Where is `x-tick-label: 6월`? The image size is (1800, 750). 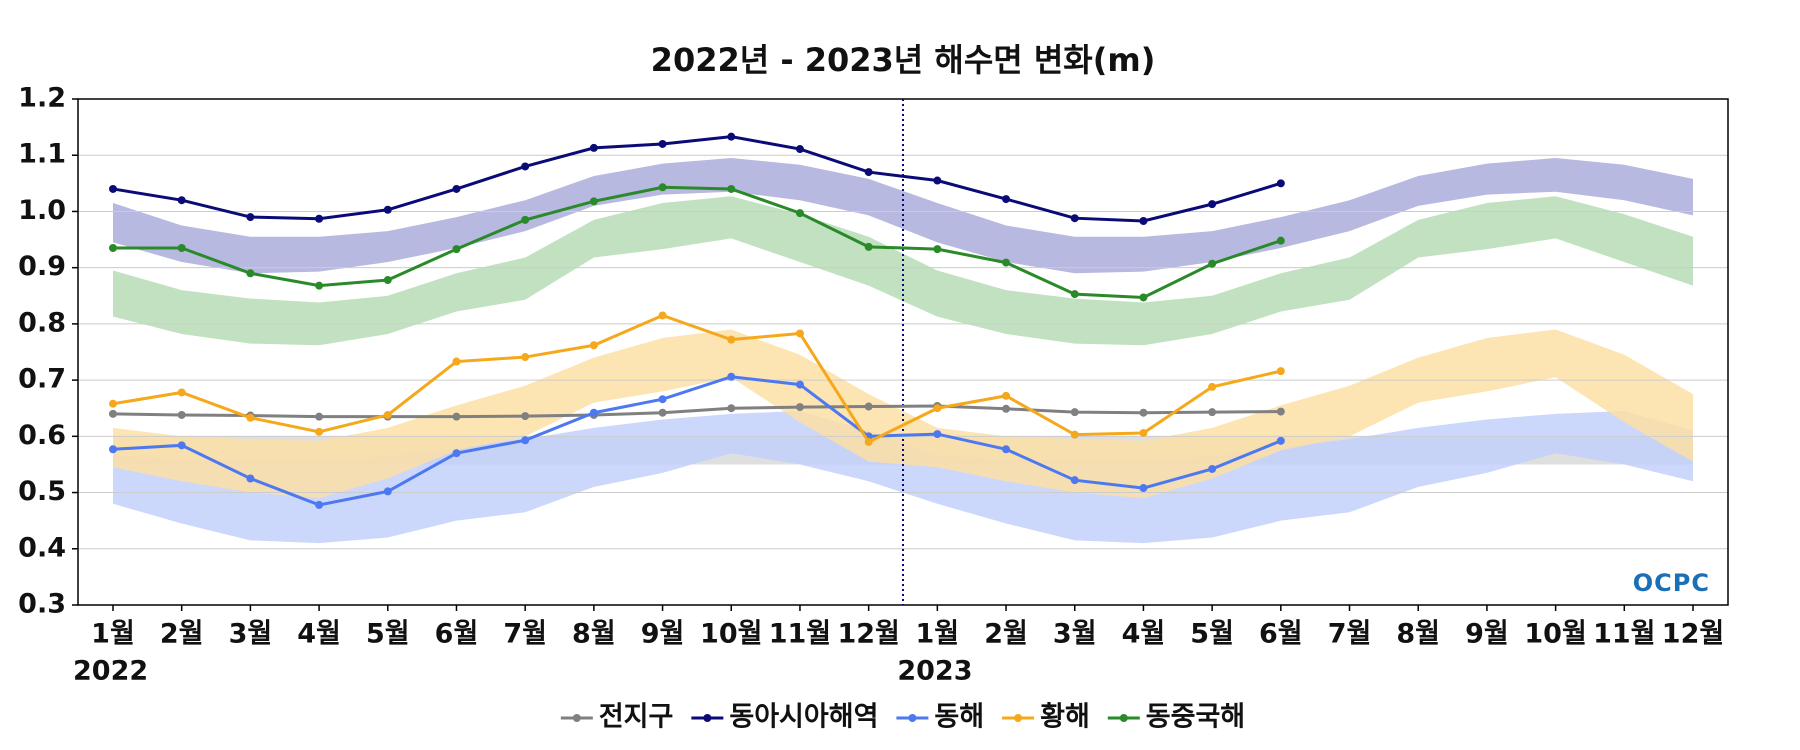 x-tick-label: 6월 is located at coordinates (457, 634).